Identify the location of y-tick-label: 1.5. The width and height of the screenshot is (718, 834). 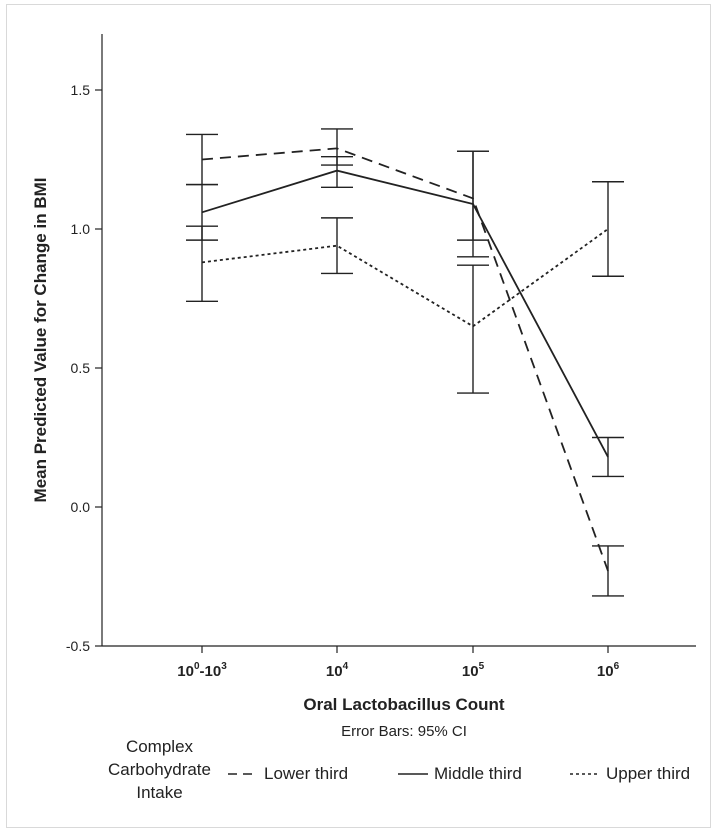
(81, 90).